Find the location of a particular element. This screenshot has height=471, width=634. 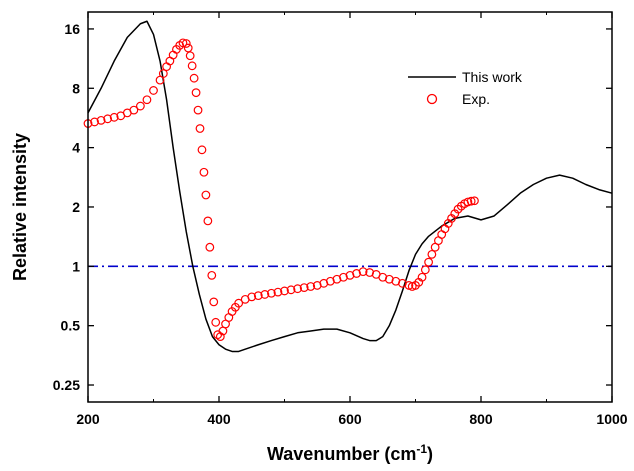

x-axis-title: Wavenumber (cm-1) is located at coordinates (350, 453).